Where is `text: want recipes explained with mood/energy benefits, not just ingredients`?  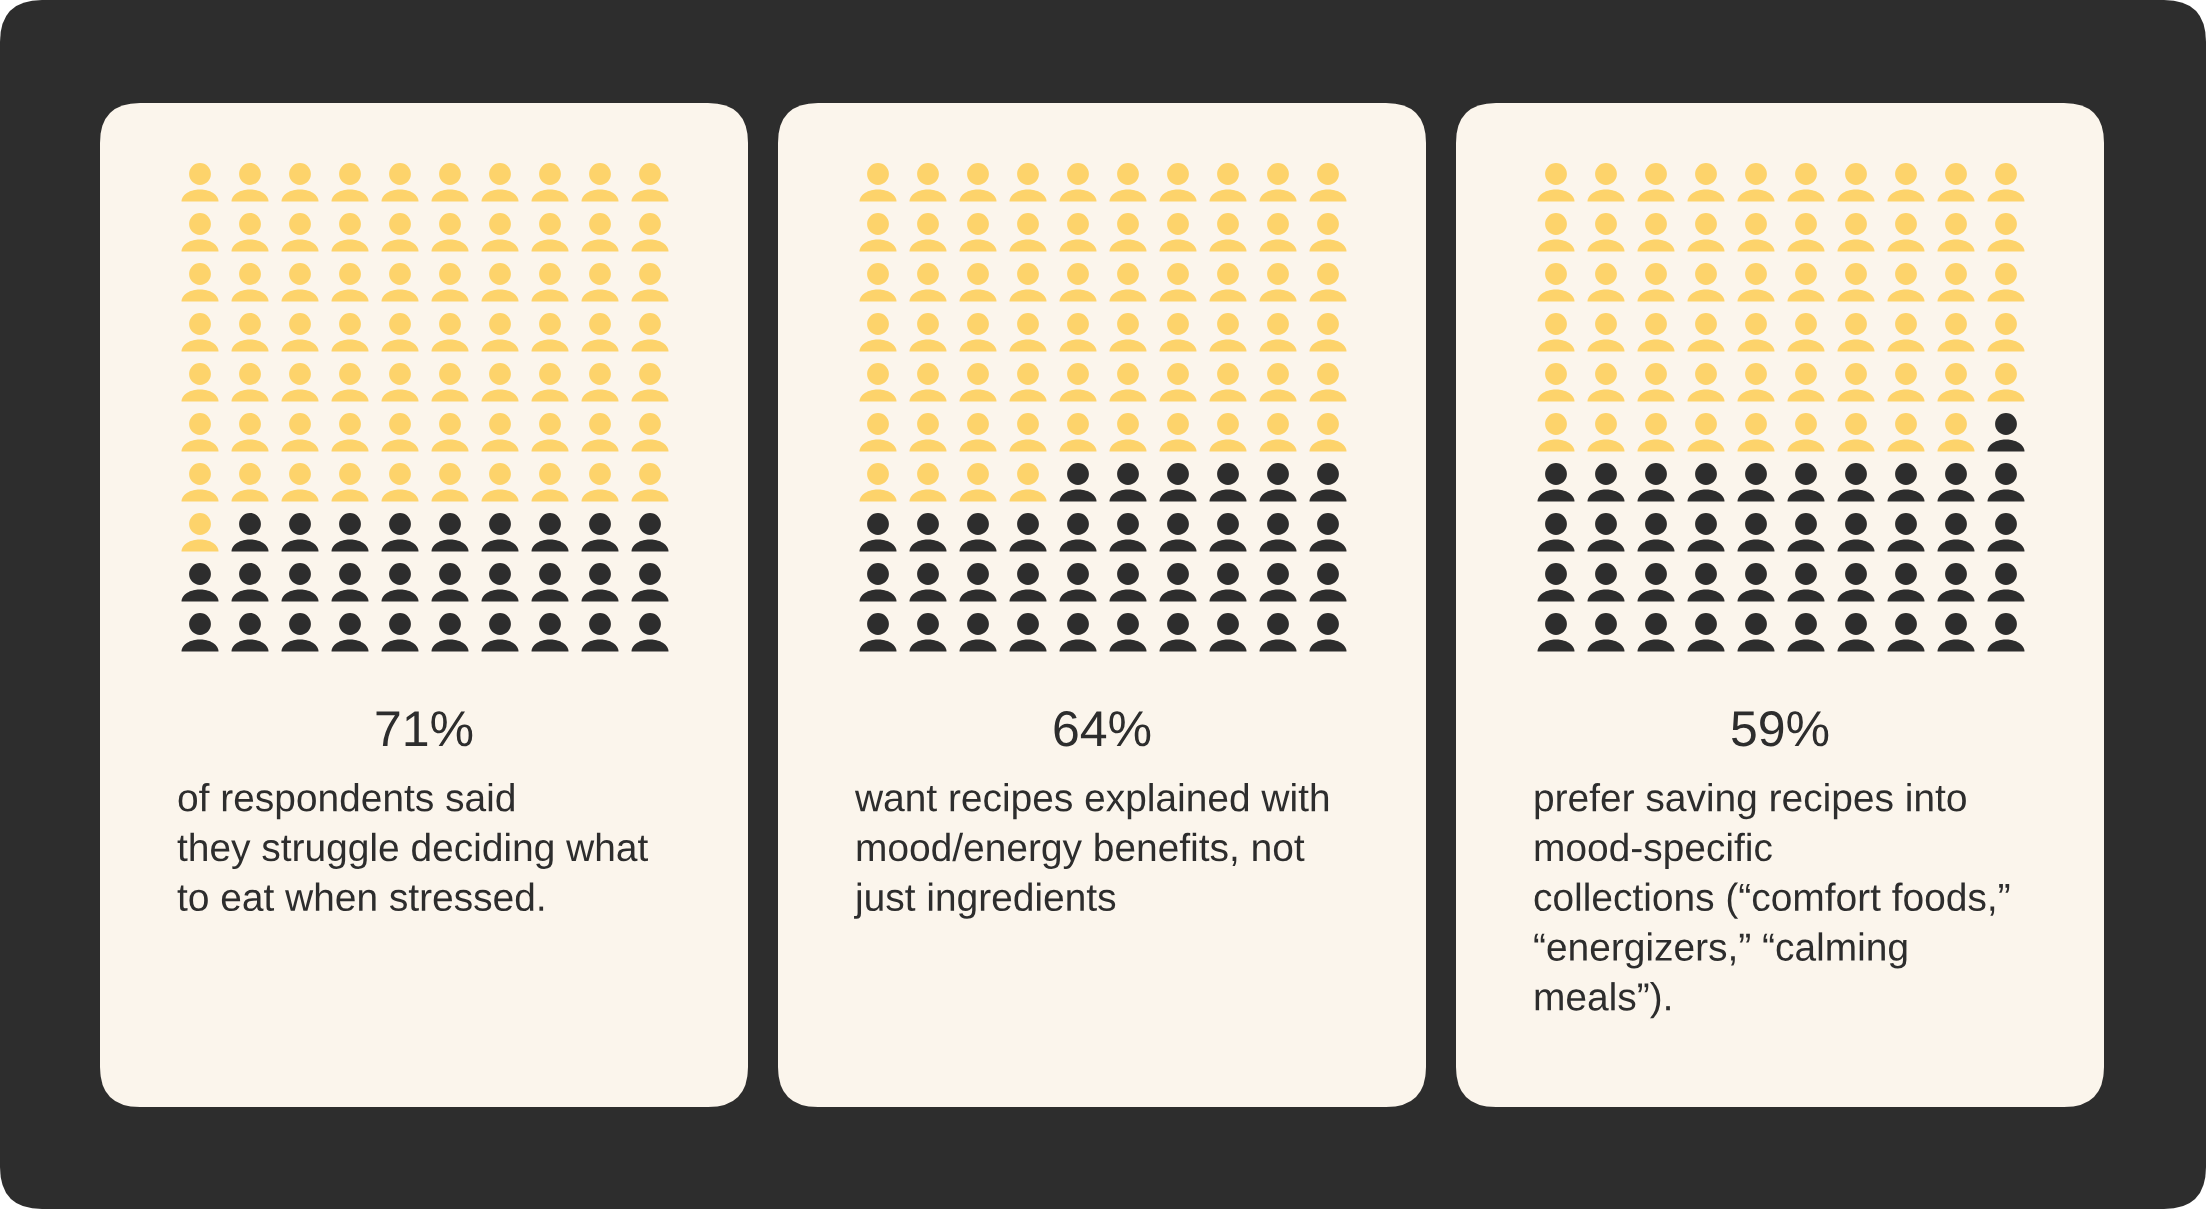 text: want recipes explained with mood/energy benefits, not just ingredients is located at coordinates (1091, 851).